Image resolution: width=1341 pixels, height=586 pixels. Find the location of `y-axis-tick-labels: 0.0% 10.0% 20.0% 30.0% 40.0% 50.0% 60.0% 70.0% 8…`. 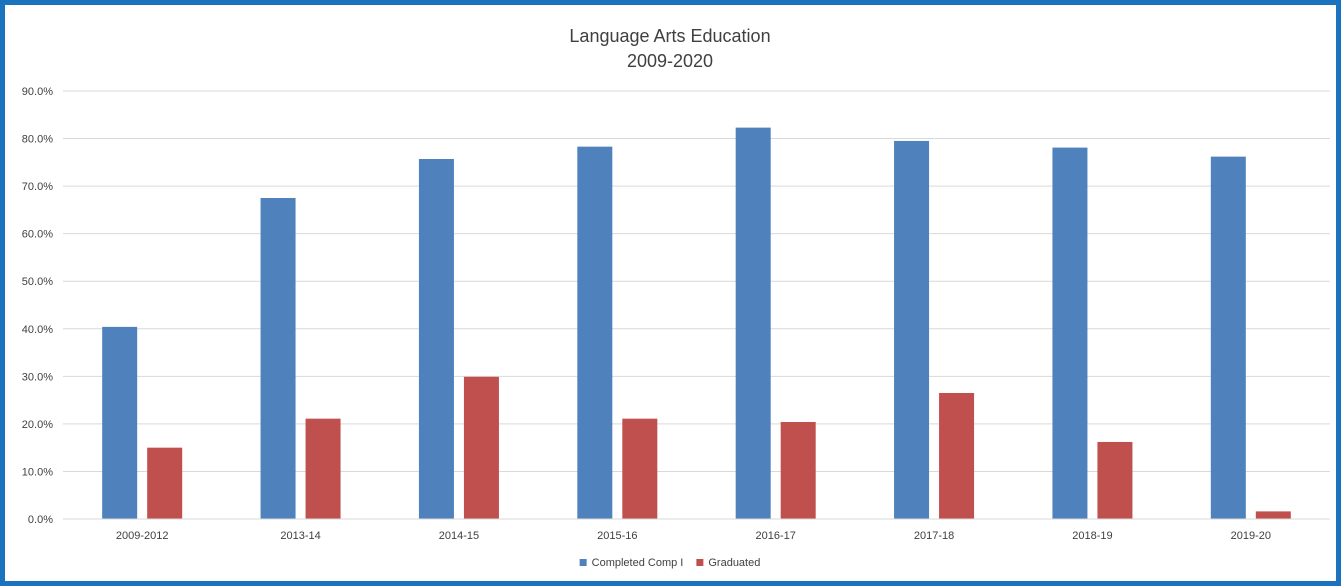

y-axis-tick-labels: 0.0% 10.0% 20.0% 30.0% 40.0% 50.0% 60.0% 70.0% 8… is located at coordinates (37, 306).